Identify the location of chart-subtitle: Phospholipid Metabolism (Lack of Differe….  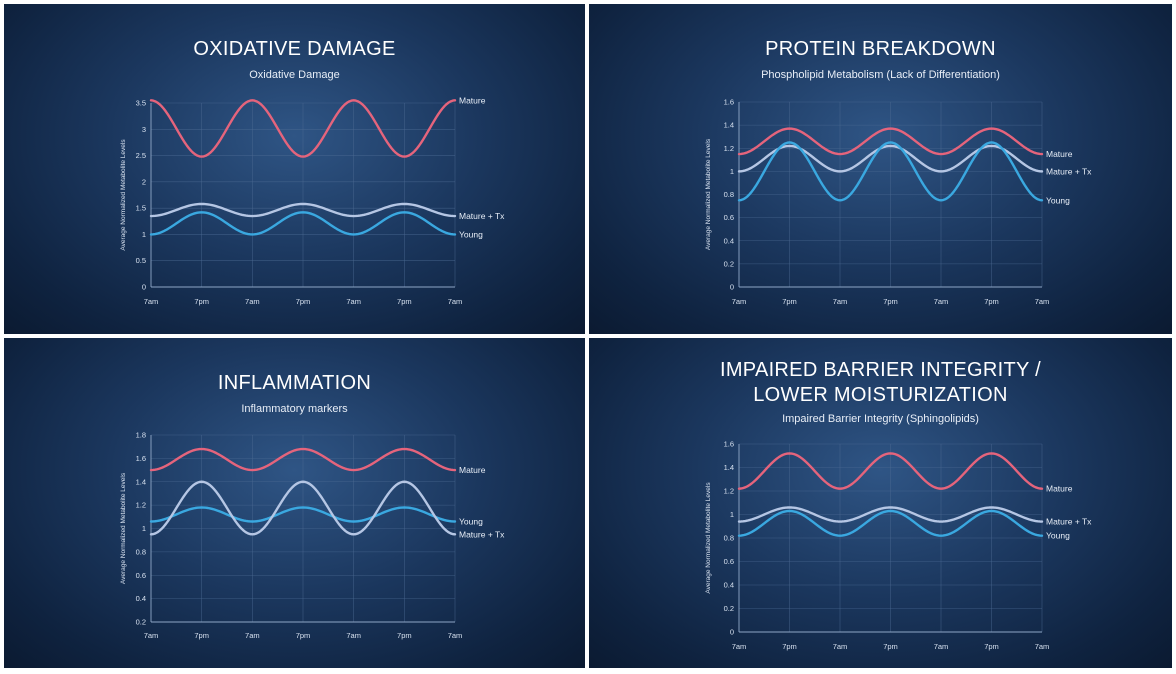
(880, 75).